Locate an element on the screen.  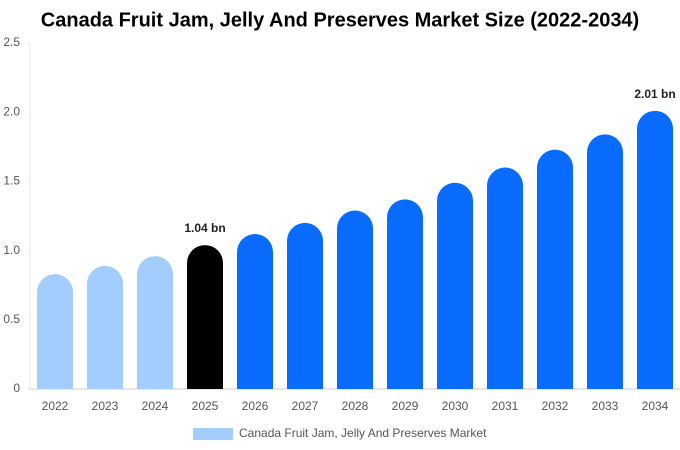
x-tick-label: 2033 is located at coordinates (605, 406).